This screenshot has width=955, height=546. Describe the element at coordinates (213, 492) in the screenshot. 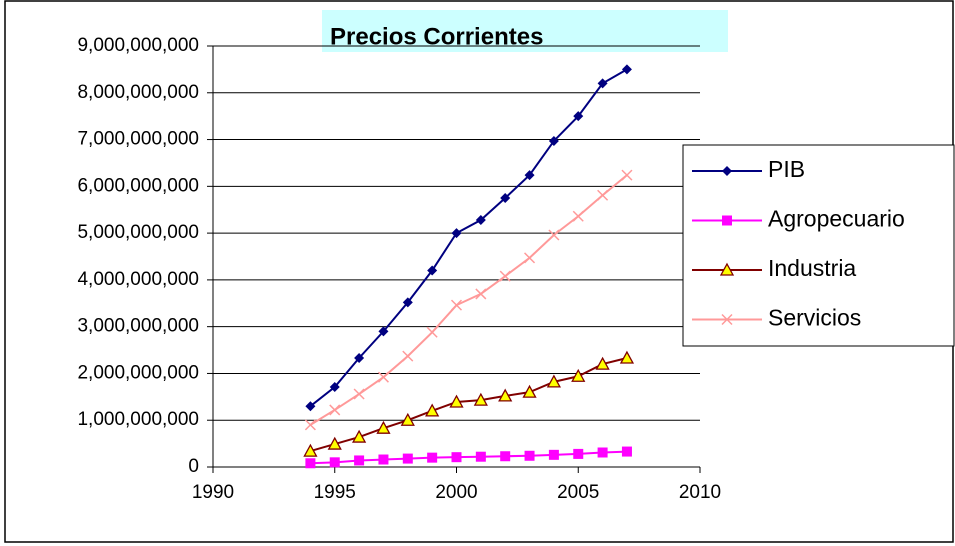

I see `x-tick-label: 1990` at that location.